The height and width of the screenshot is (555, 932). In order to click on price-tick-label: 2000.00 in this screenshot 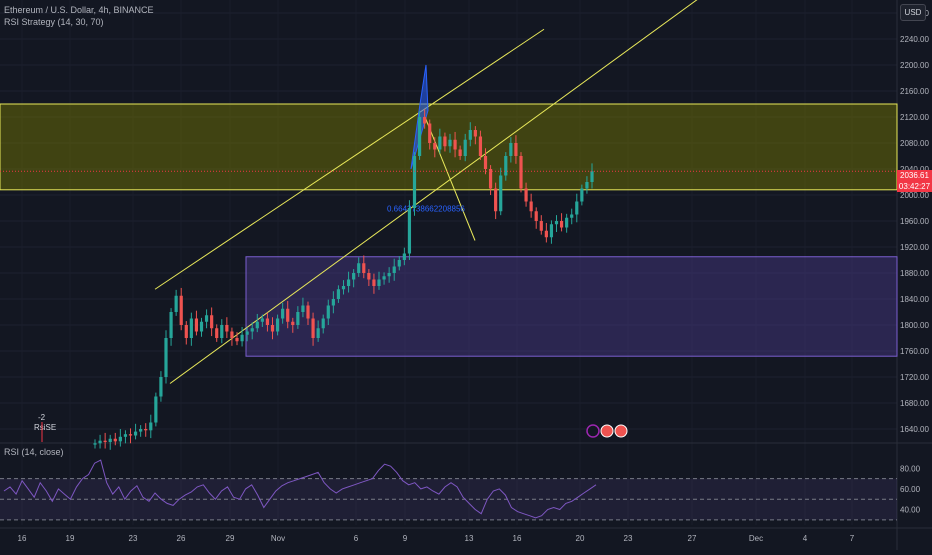, I will do `click(914, 195)`.